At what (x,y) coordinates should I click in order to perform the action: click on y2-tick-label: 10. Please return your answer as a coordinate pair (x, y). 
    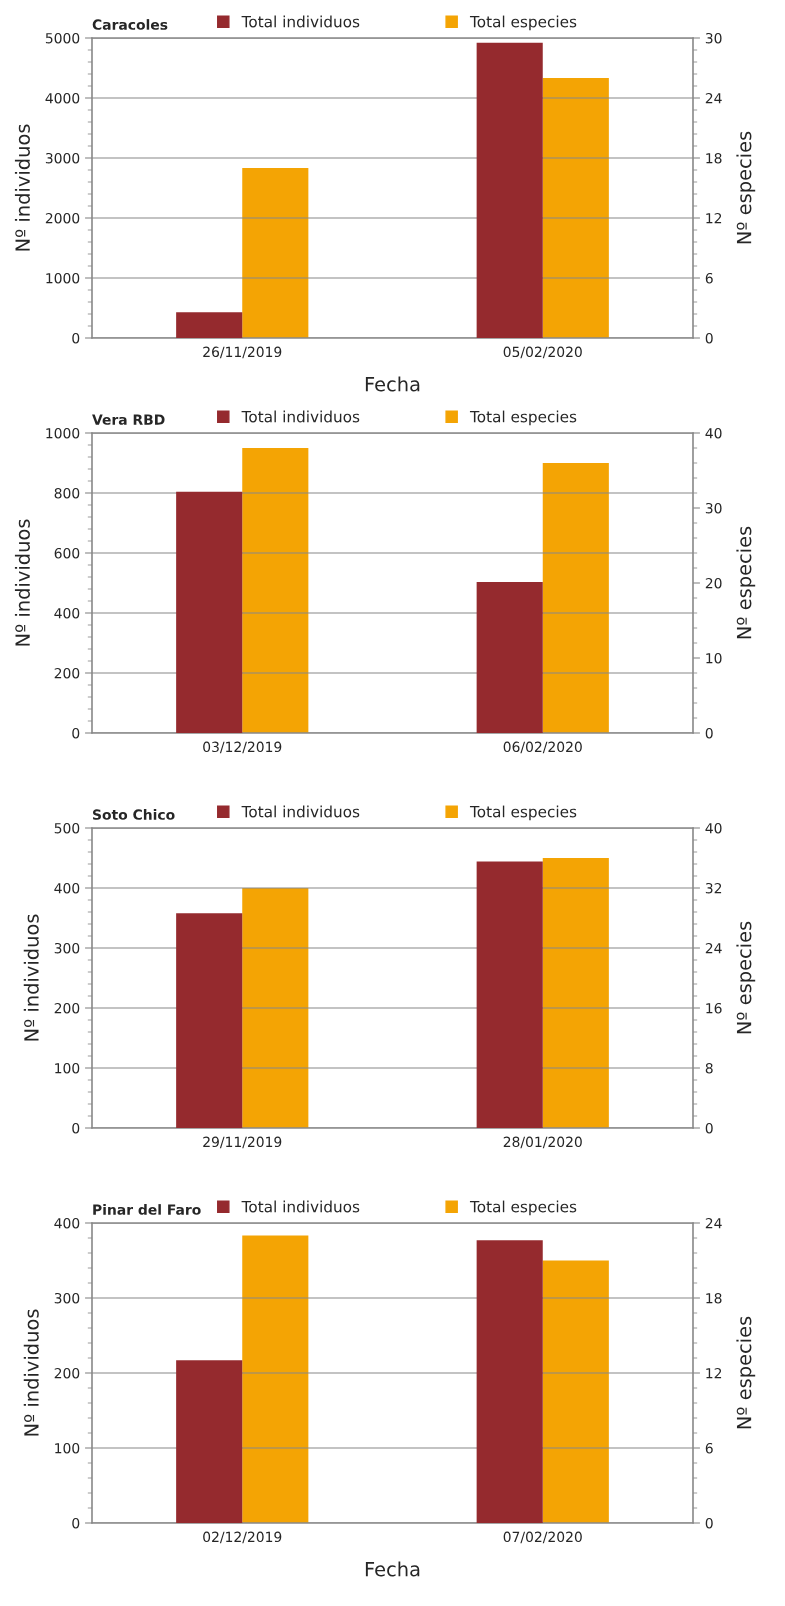
    Looking at the image, I should click on (714, 658).